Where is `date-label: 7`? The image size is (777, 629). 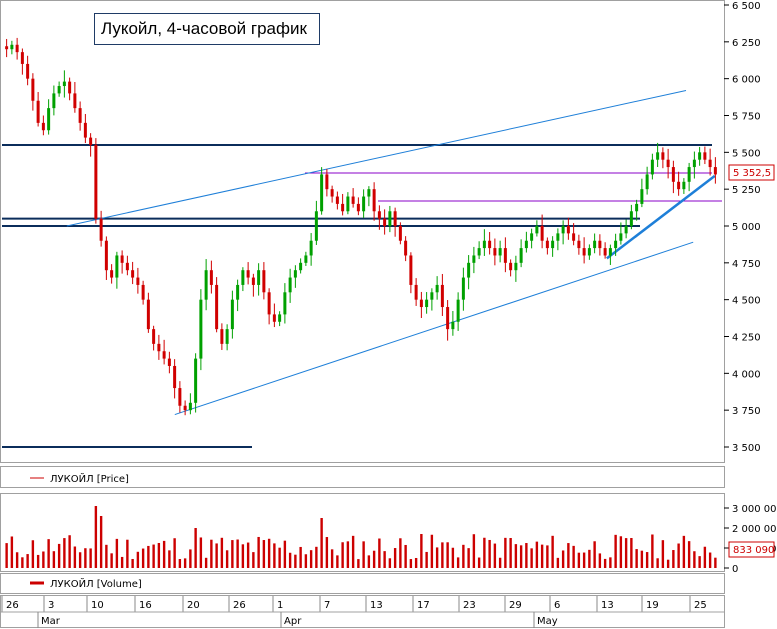 date-label: 7 is located at coordinates (327, 605).